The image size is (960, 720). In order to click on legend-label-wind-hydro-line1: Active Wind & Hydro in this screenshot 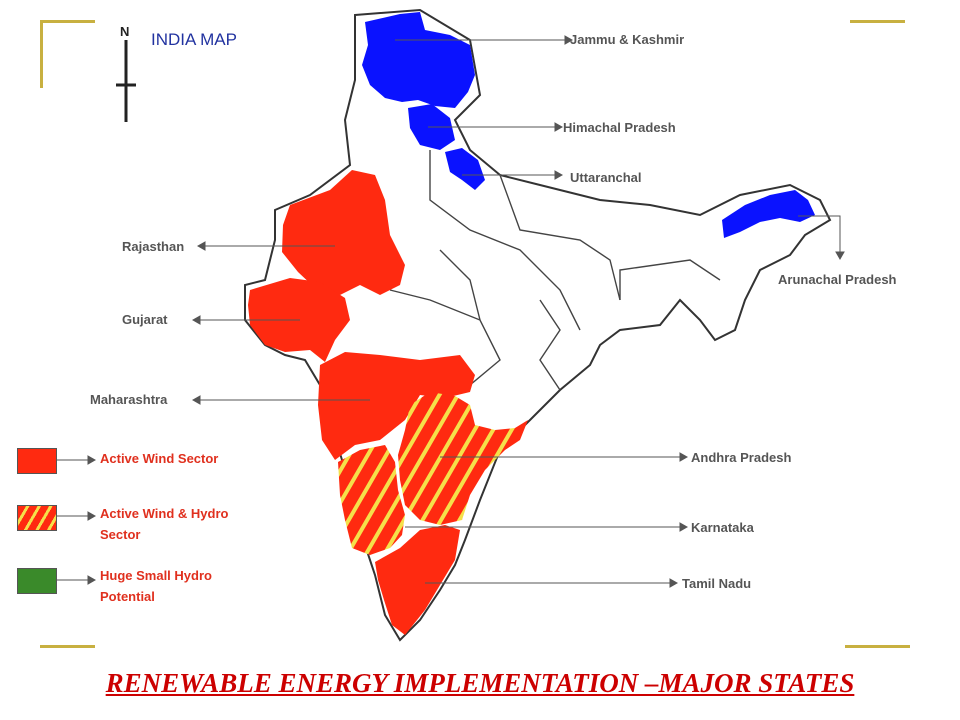, I will do `click(164, 513)`.